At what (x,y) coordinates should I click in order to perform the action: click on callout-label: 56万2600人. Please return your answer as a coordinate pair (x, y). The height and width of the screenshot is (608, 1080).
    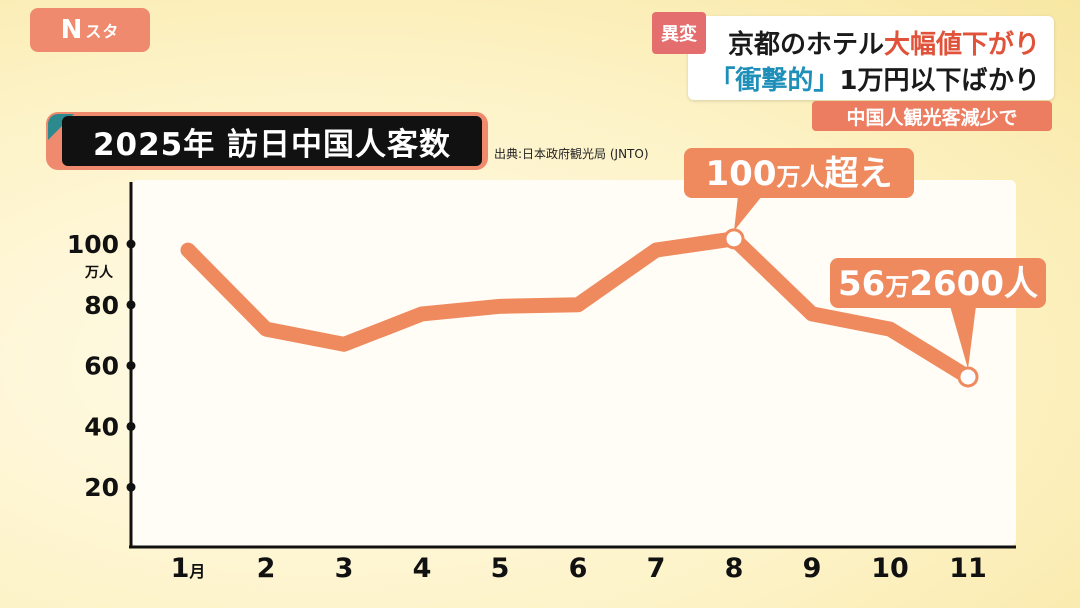
    Looking at the image, I should click on (938, 284).